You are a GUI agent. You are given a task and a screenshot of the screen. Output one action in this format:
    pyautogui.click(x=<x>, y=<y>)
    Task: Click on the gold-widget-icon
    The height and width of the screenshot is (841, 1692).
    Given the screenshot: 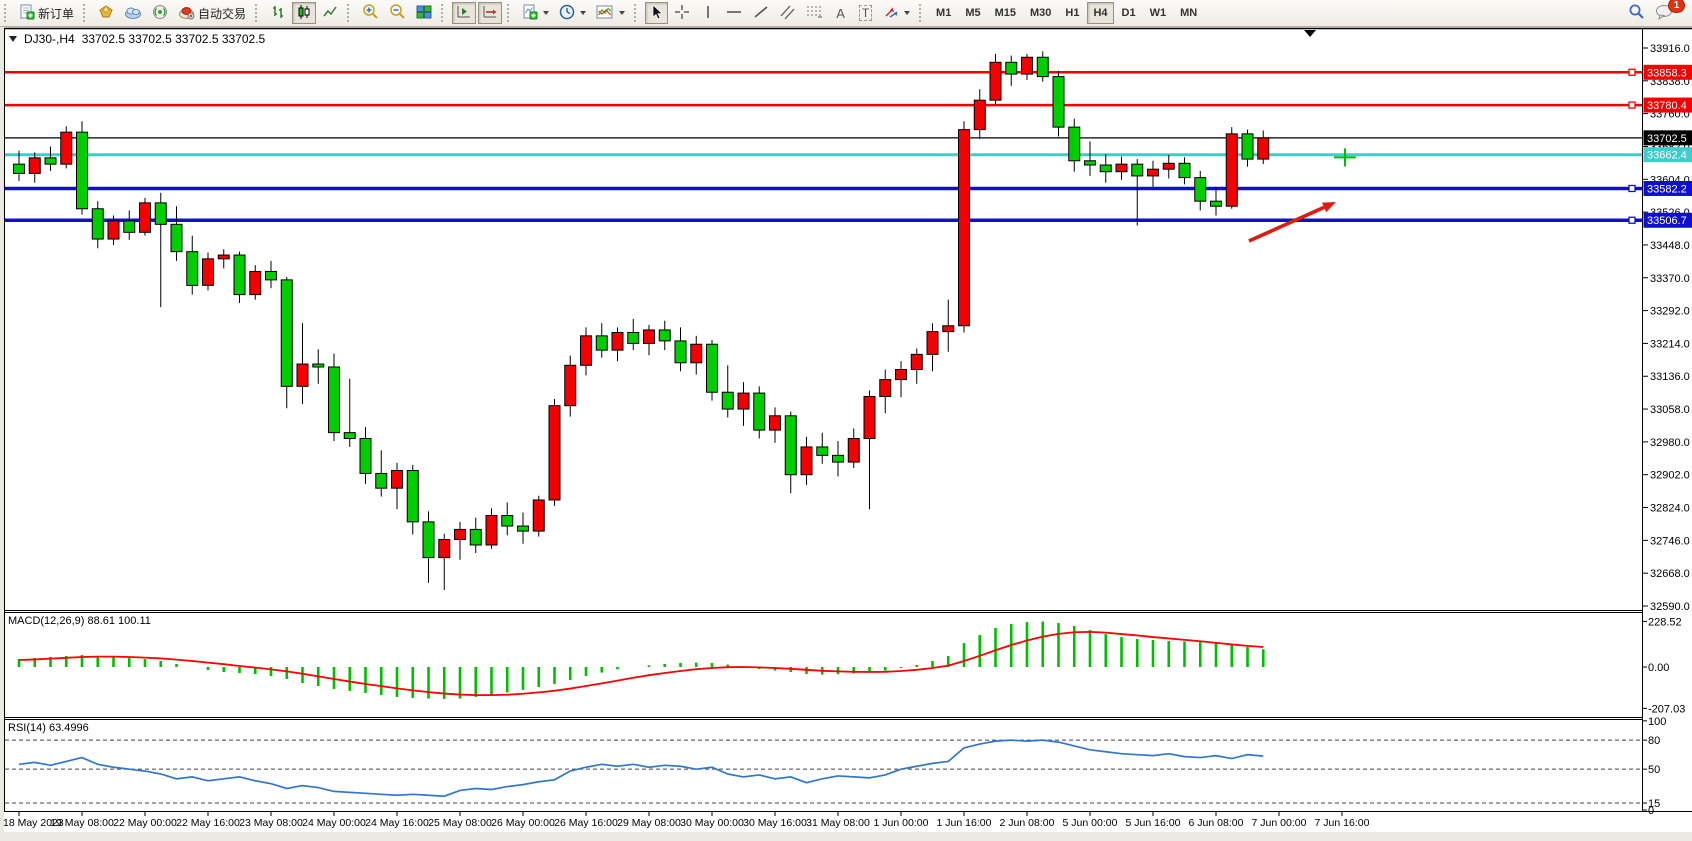 What is the action you would take?
    pyautogui.click(x=106, y=13)
    